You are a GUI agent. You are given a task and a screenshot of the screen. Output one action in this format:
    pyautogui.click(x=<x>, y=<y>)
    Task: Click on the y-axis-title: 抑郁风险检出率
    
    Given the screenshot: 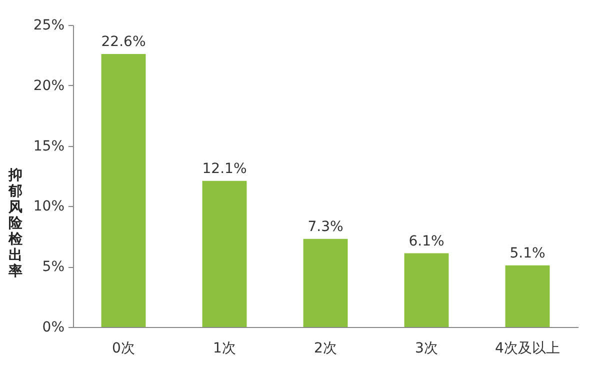 What is the action you would take?
    pyautogui.click(x=16, y=224)
    